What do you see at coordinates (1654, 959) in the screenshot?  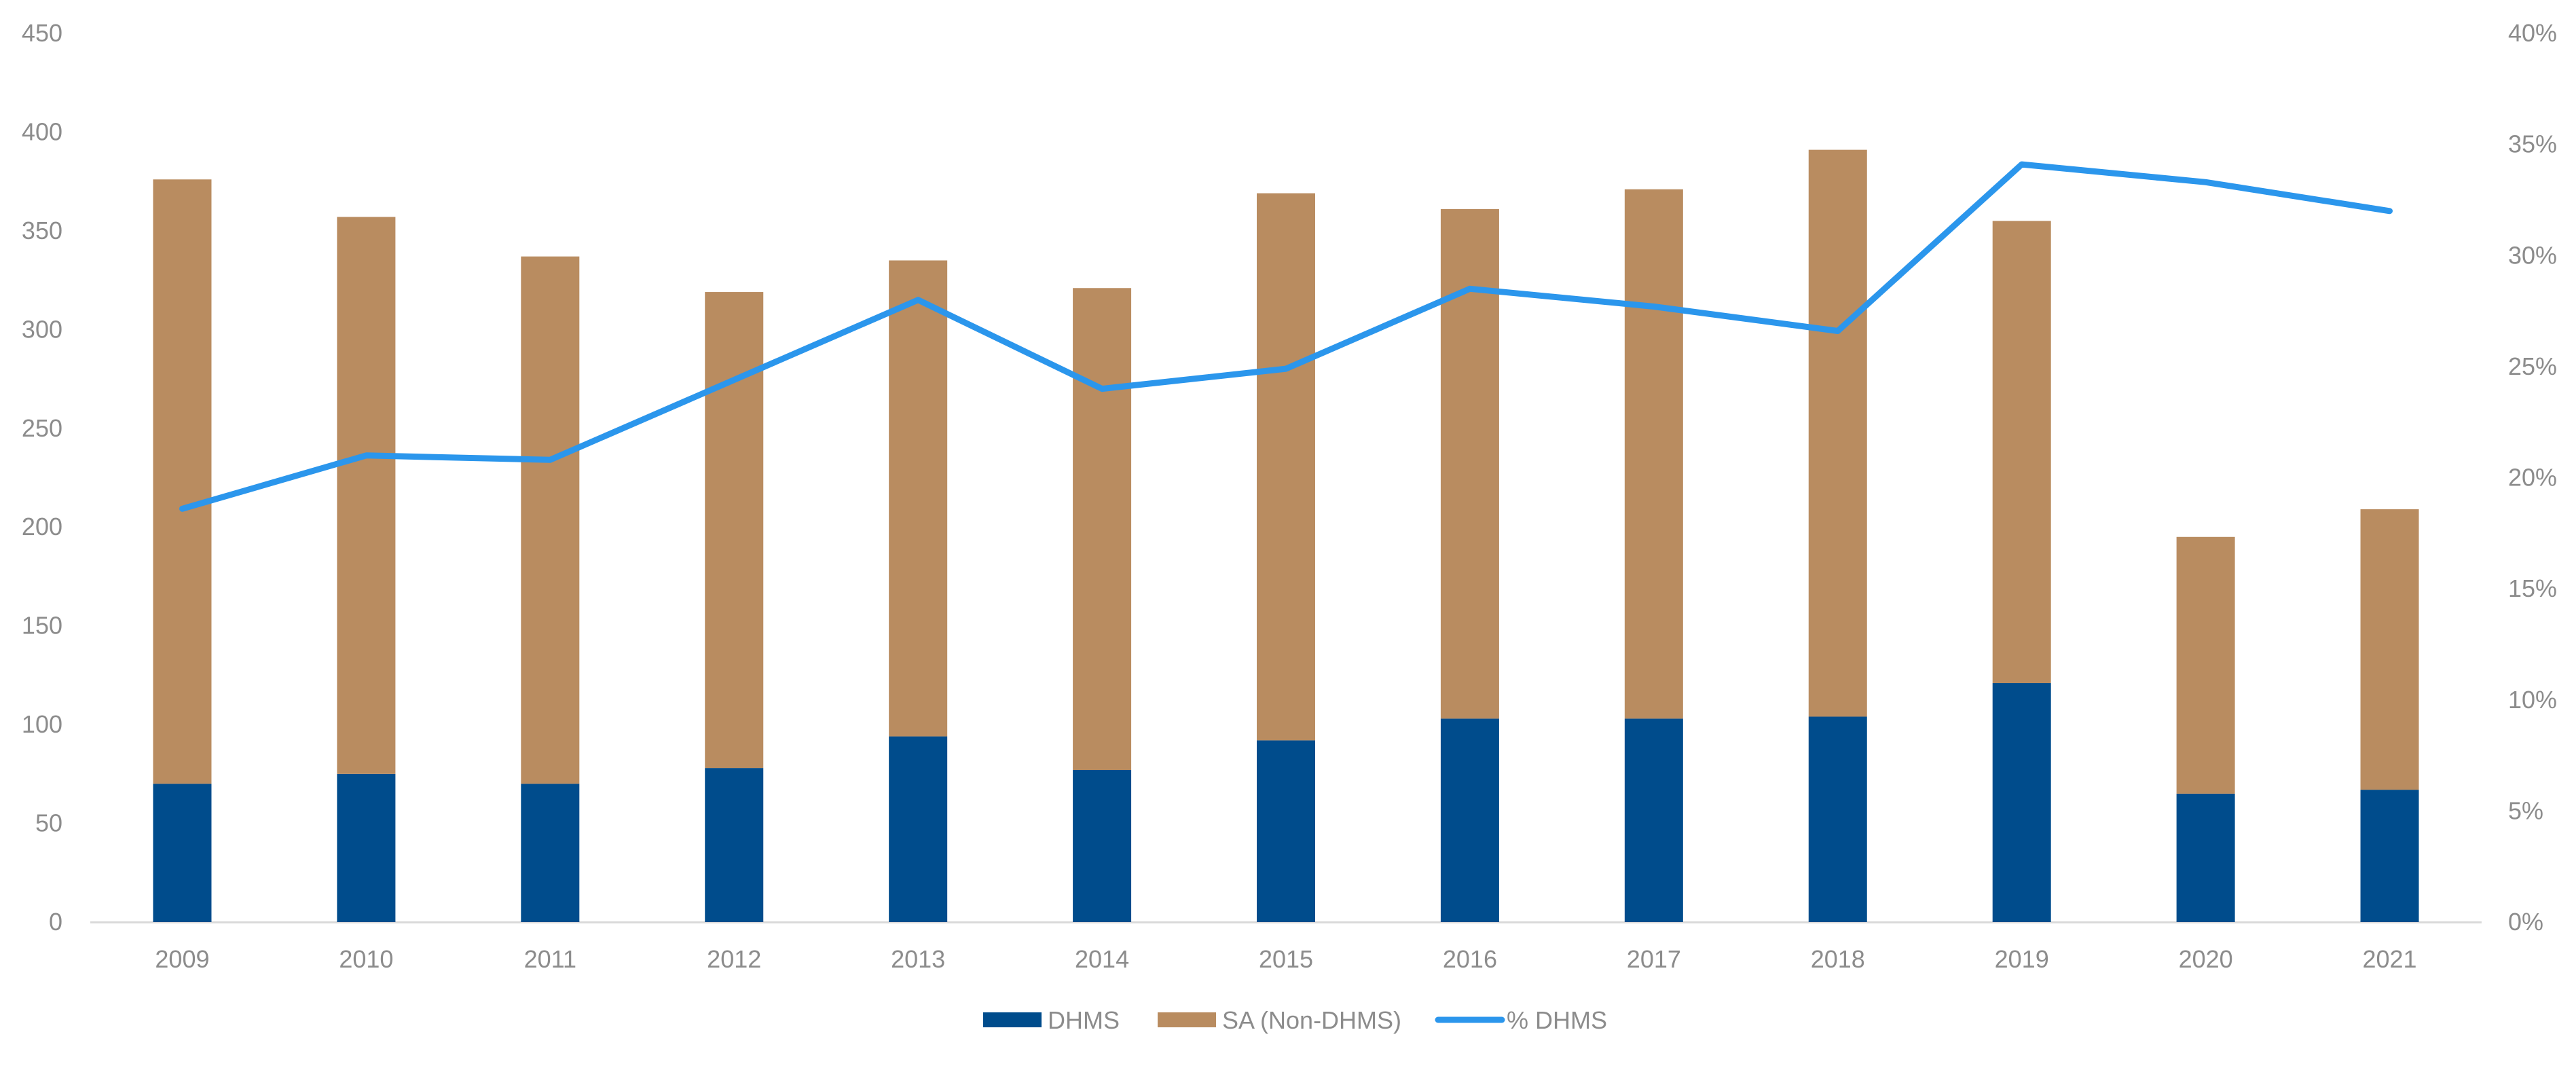 I see `x-tick-label: 2017` at bounding box center [1654, 959].